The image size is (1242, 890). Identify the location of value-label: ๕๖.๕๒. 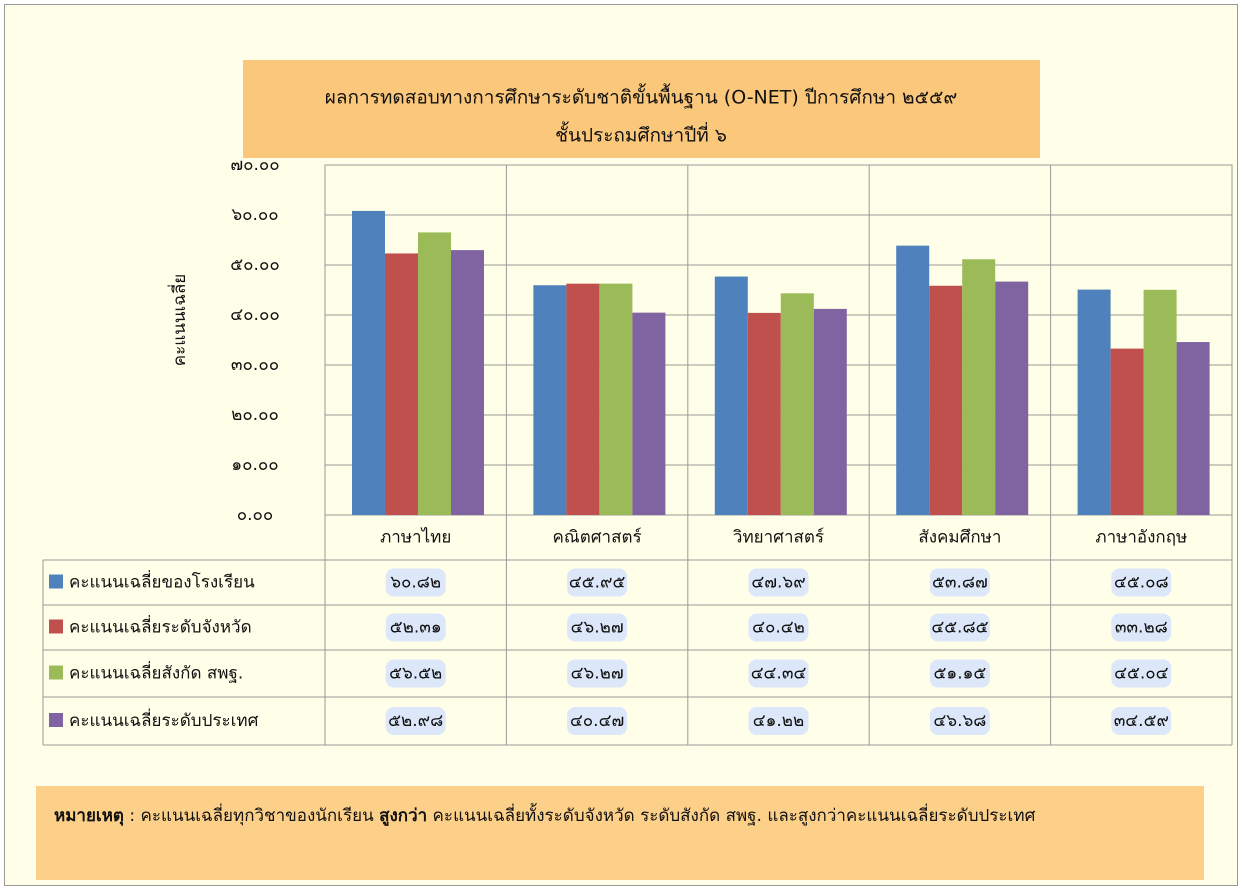
(415, 674).